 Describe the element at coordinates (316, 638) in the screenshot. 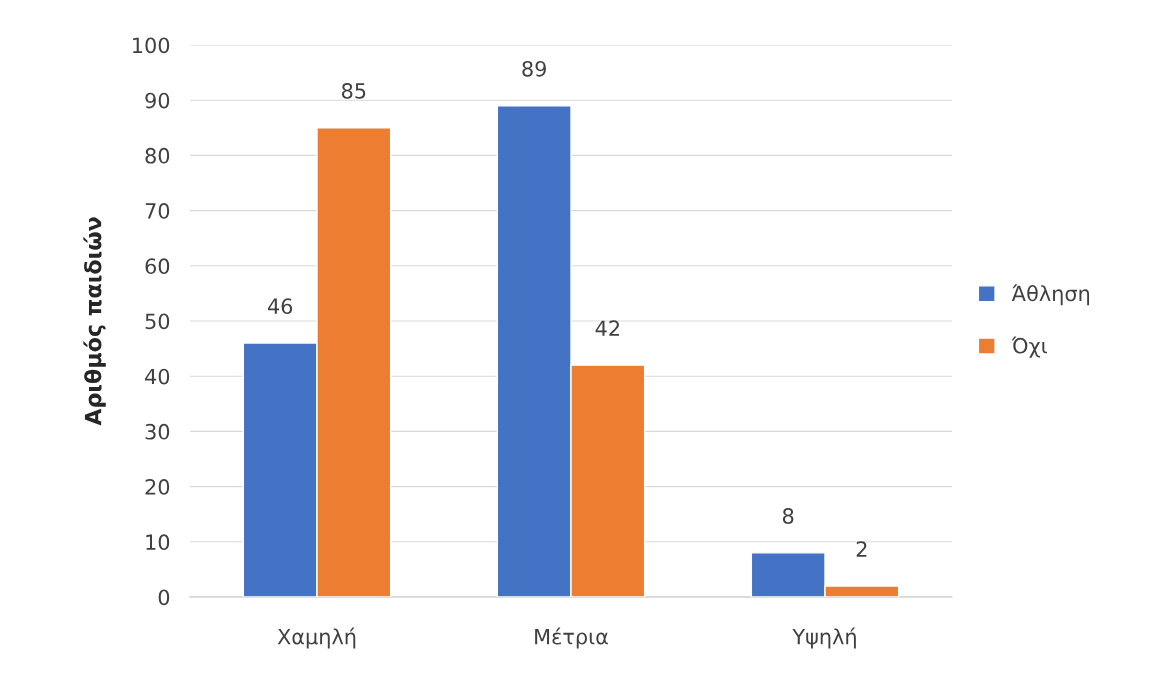

I see `x-tick-label: Χαμηλή` at that location.